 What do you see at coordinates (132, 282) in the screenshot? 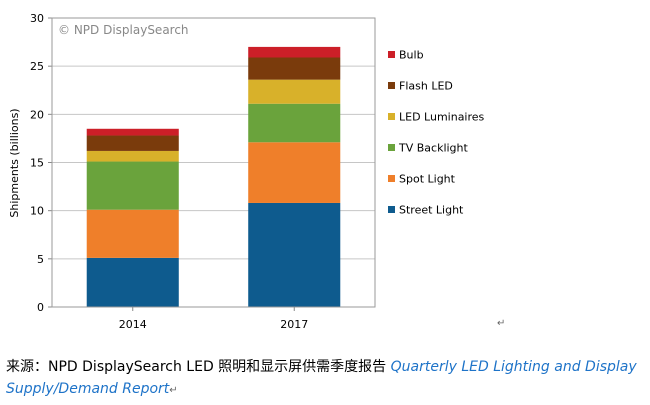
I see `bar-segment-street-light-2014` at bounding box center [132, 282].